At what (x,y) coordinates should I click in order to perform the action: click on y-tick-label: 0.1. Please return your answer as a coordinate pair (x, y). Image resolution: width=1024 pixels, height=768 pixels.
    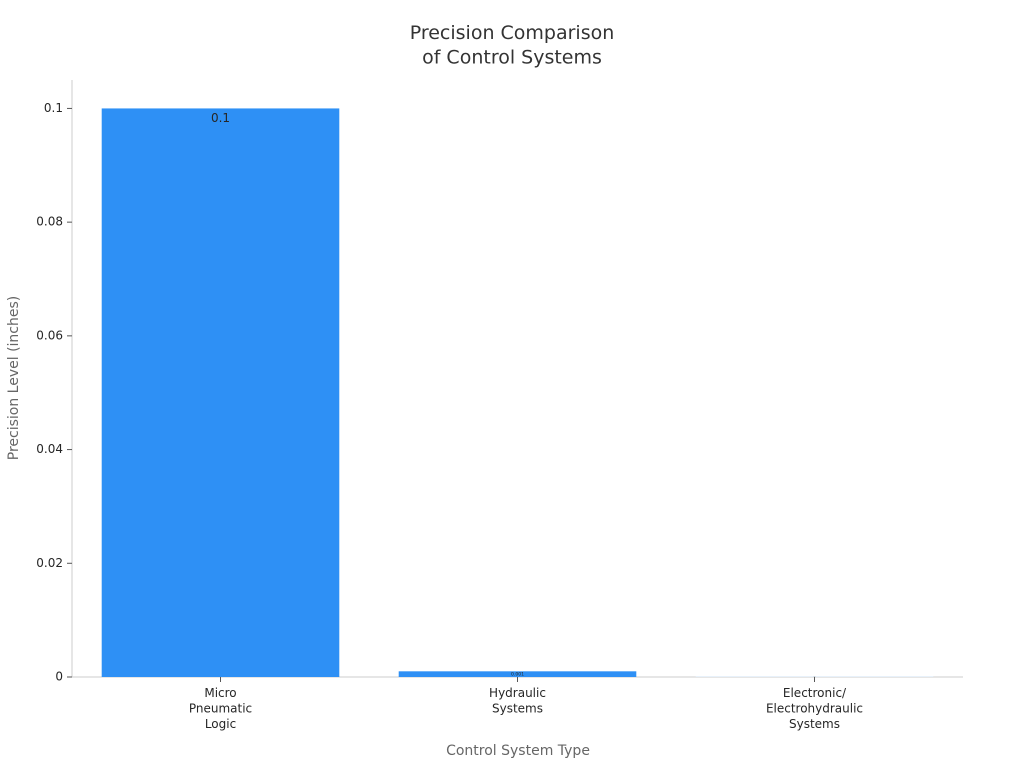
    Looking at the image, I should click on (53, 108).